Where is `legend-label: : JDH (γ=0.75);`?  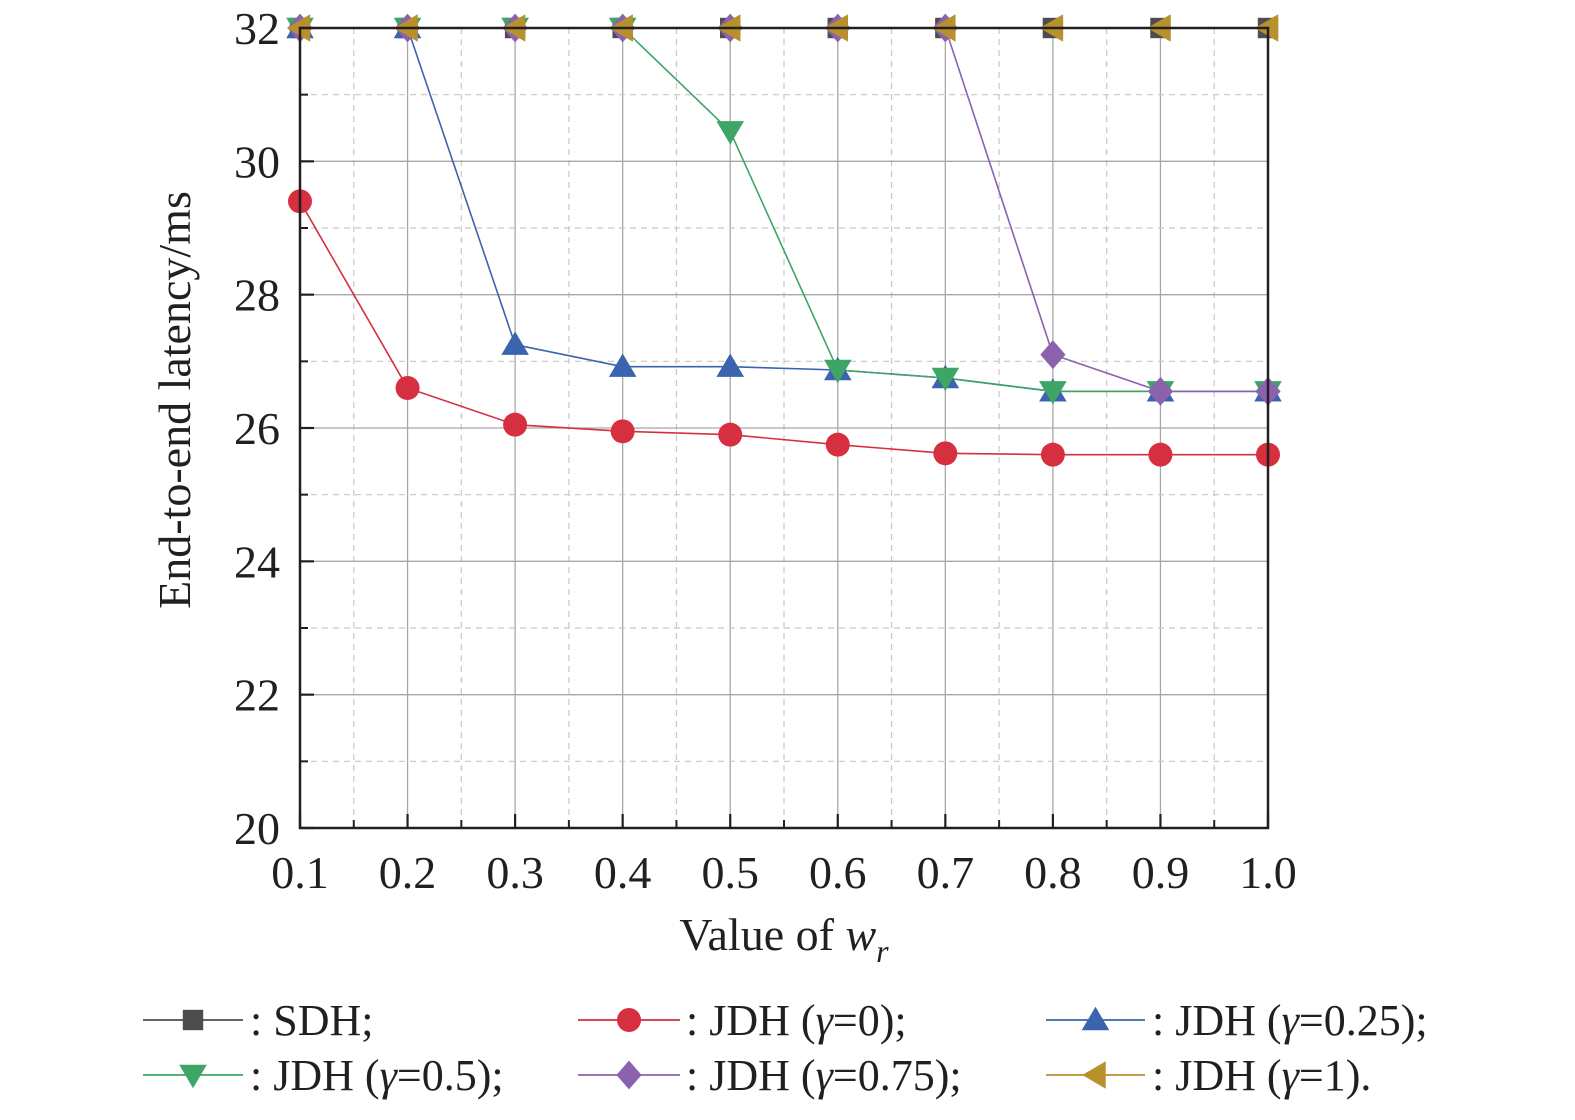 legend-label: : JDH (γ=0.75); is located at coordinates (824, 1075).